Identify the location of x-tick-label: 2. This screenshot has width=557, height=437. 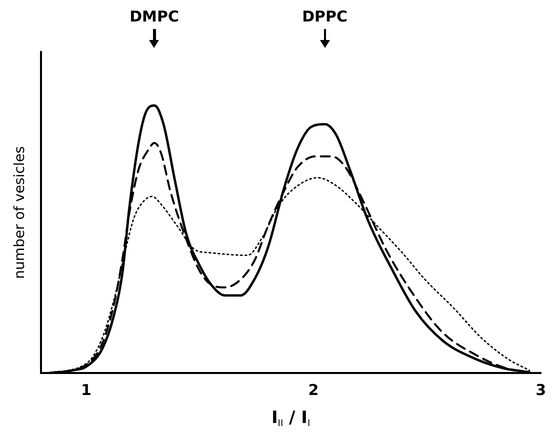
(313, 389).